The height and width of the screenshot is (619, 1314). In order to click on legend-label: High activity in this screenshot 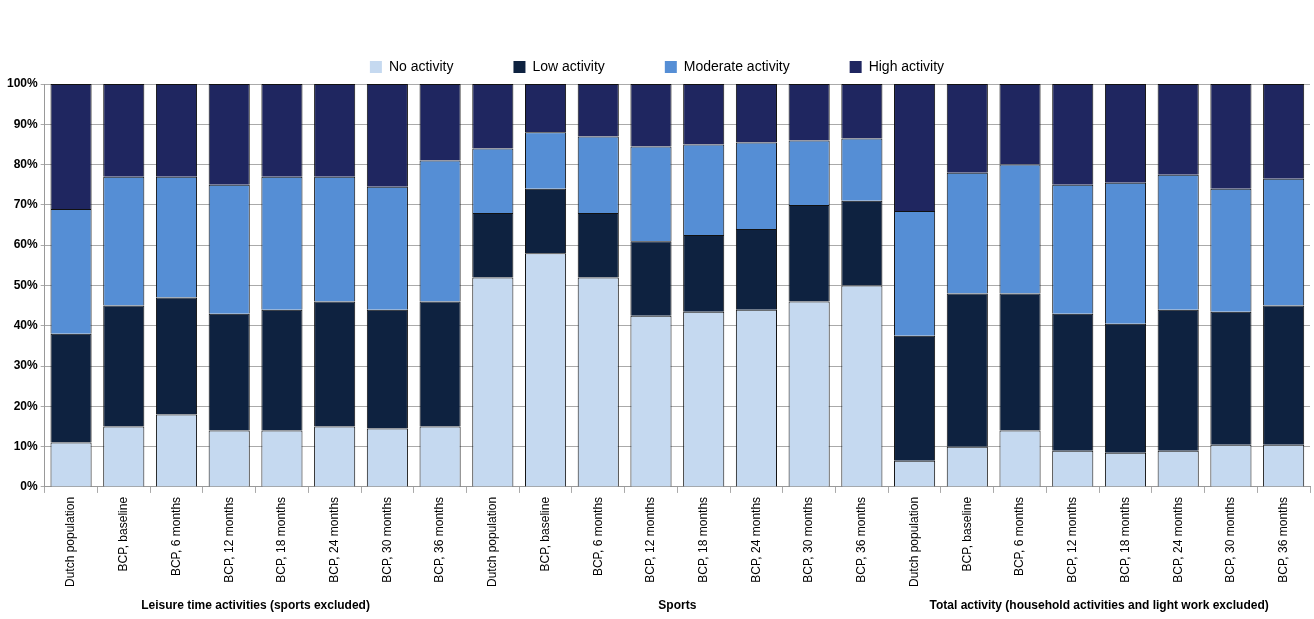, I will do `click(906, 65)`.